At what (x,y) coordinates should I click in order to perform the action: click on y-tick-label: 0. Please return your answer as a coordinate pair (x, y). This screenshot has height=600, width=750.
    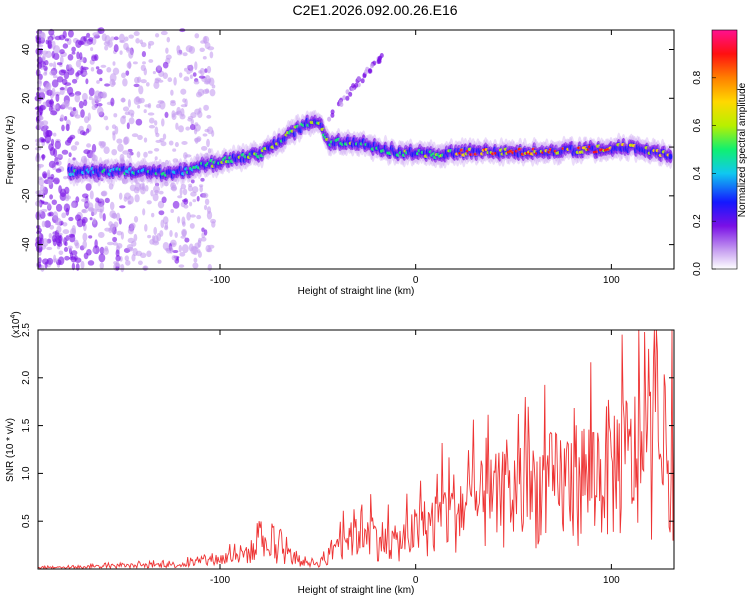
    Looking at the image, I should click on (26, 147).